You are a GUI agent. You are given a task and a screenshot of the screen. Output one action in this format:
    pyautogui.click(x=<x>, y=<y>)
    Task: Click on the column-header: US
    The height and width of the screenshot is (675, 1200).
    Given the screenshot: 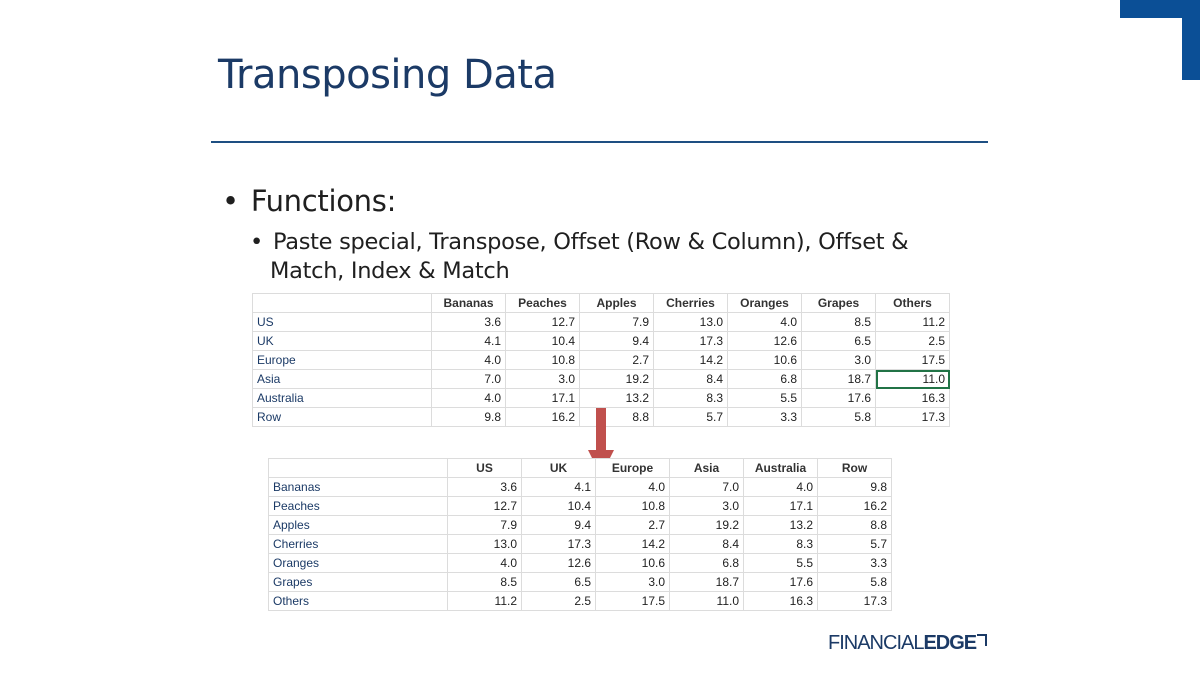 What is the action you would take?
    pyautogui.click(x=484, y=468)
    